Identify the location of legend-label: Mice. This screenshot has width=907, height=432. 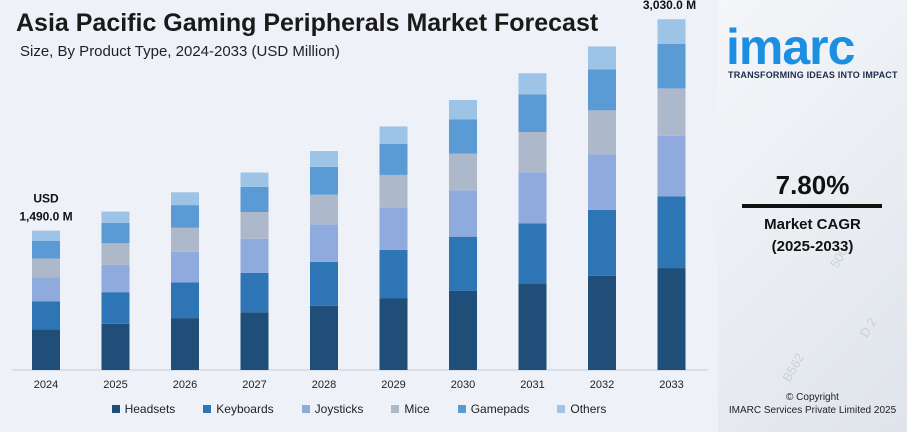
(417, 409).